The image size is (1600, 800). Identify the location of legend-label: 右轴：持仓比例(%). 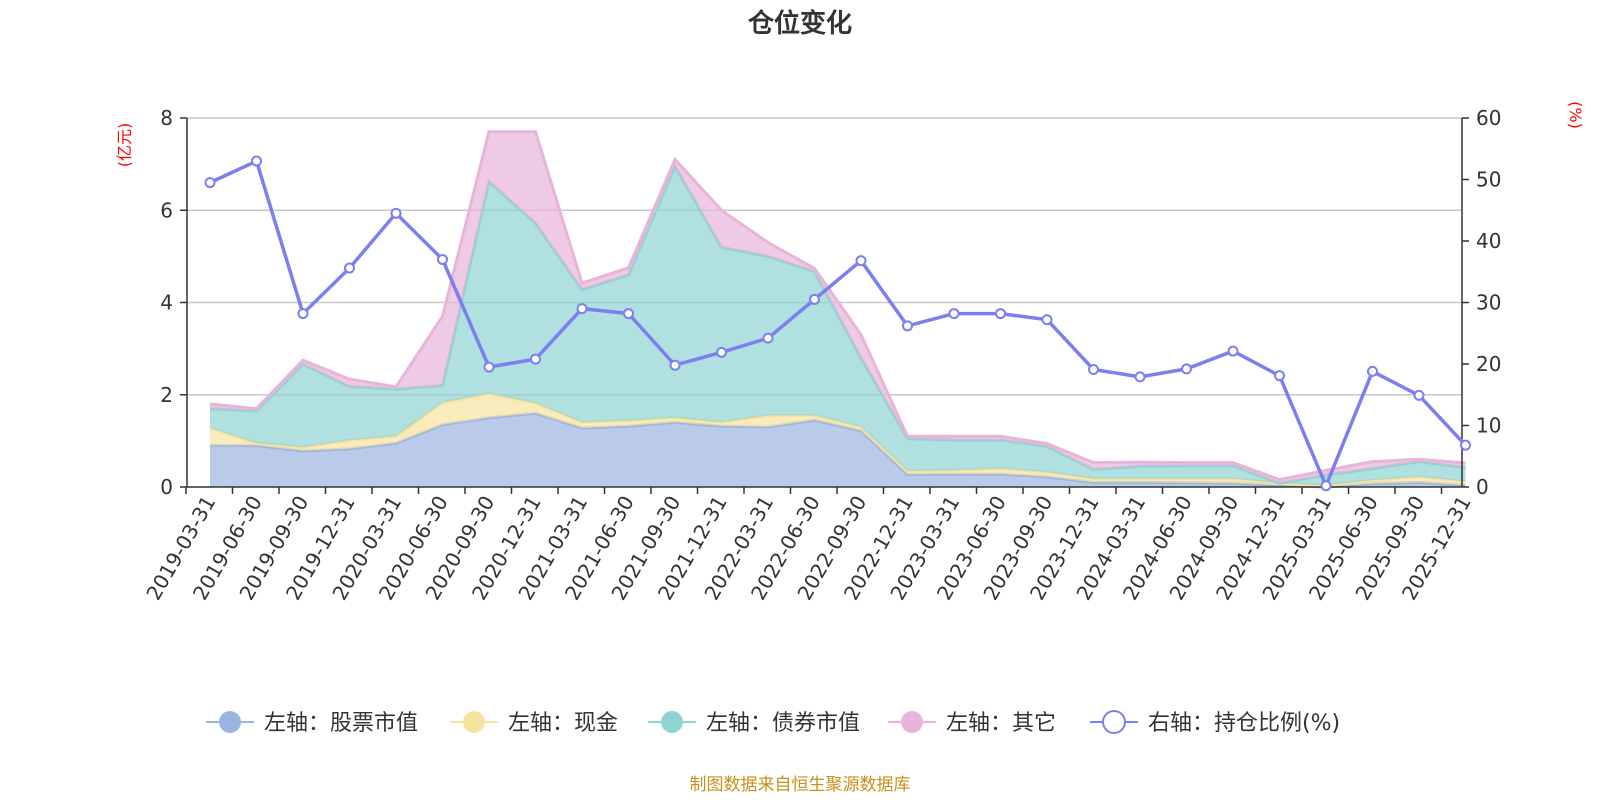
(1244, 723).